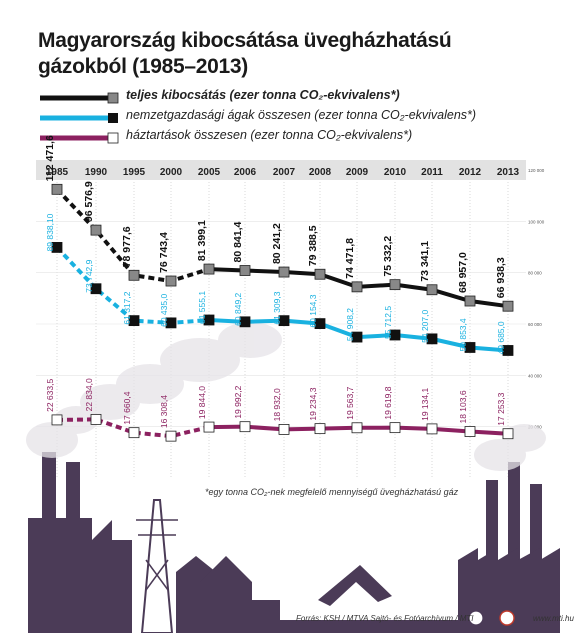 The height and width of the screenshot is (633, 576). I want to click on data-label-households: 19 619,8, so click(388, 402).